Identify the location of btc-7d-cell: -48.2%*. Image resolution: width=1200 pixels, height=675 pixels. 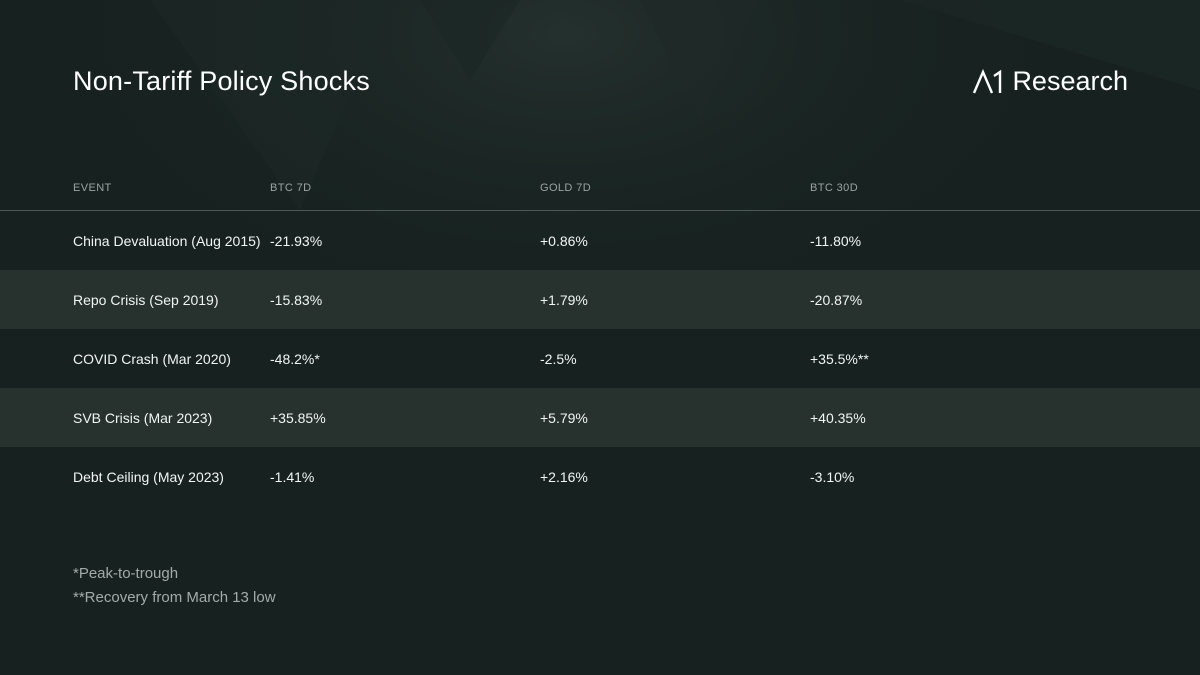
(295, 358).